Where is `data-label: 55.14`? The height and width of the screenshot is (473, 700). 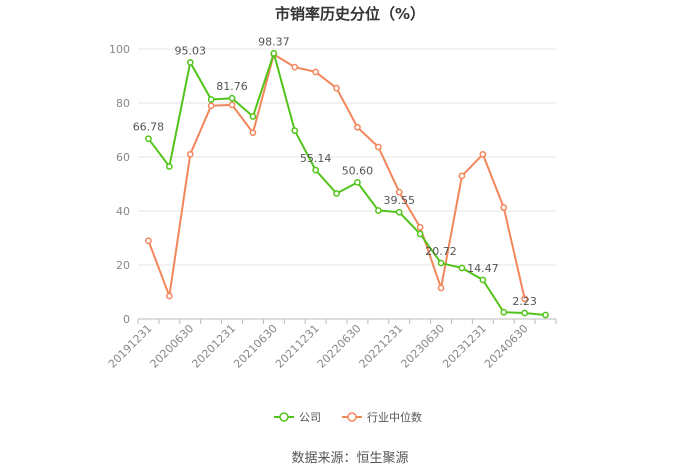 data-label: 55.14 is located at coordinates (316, 158).